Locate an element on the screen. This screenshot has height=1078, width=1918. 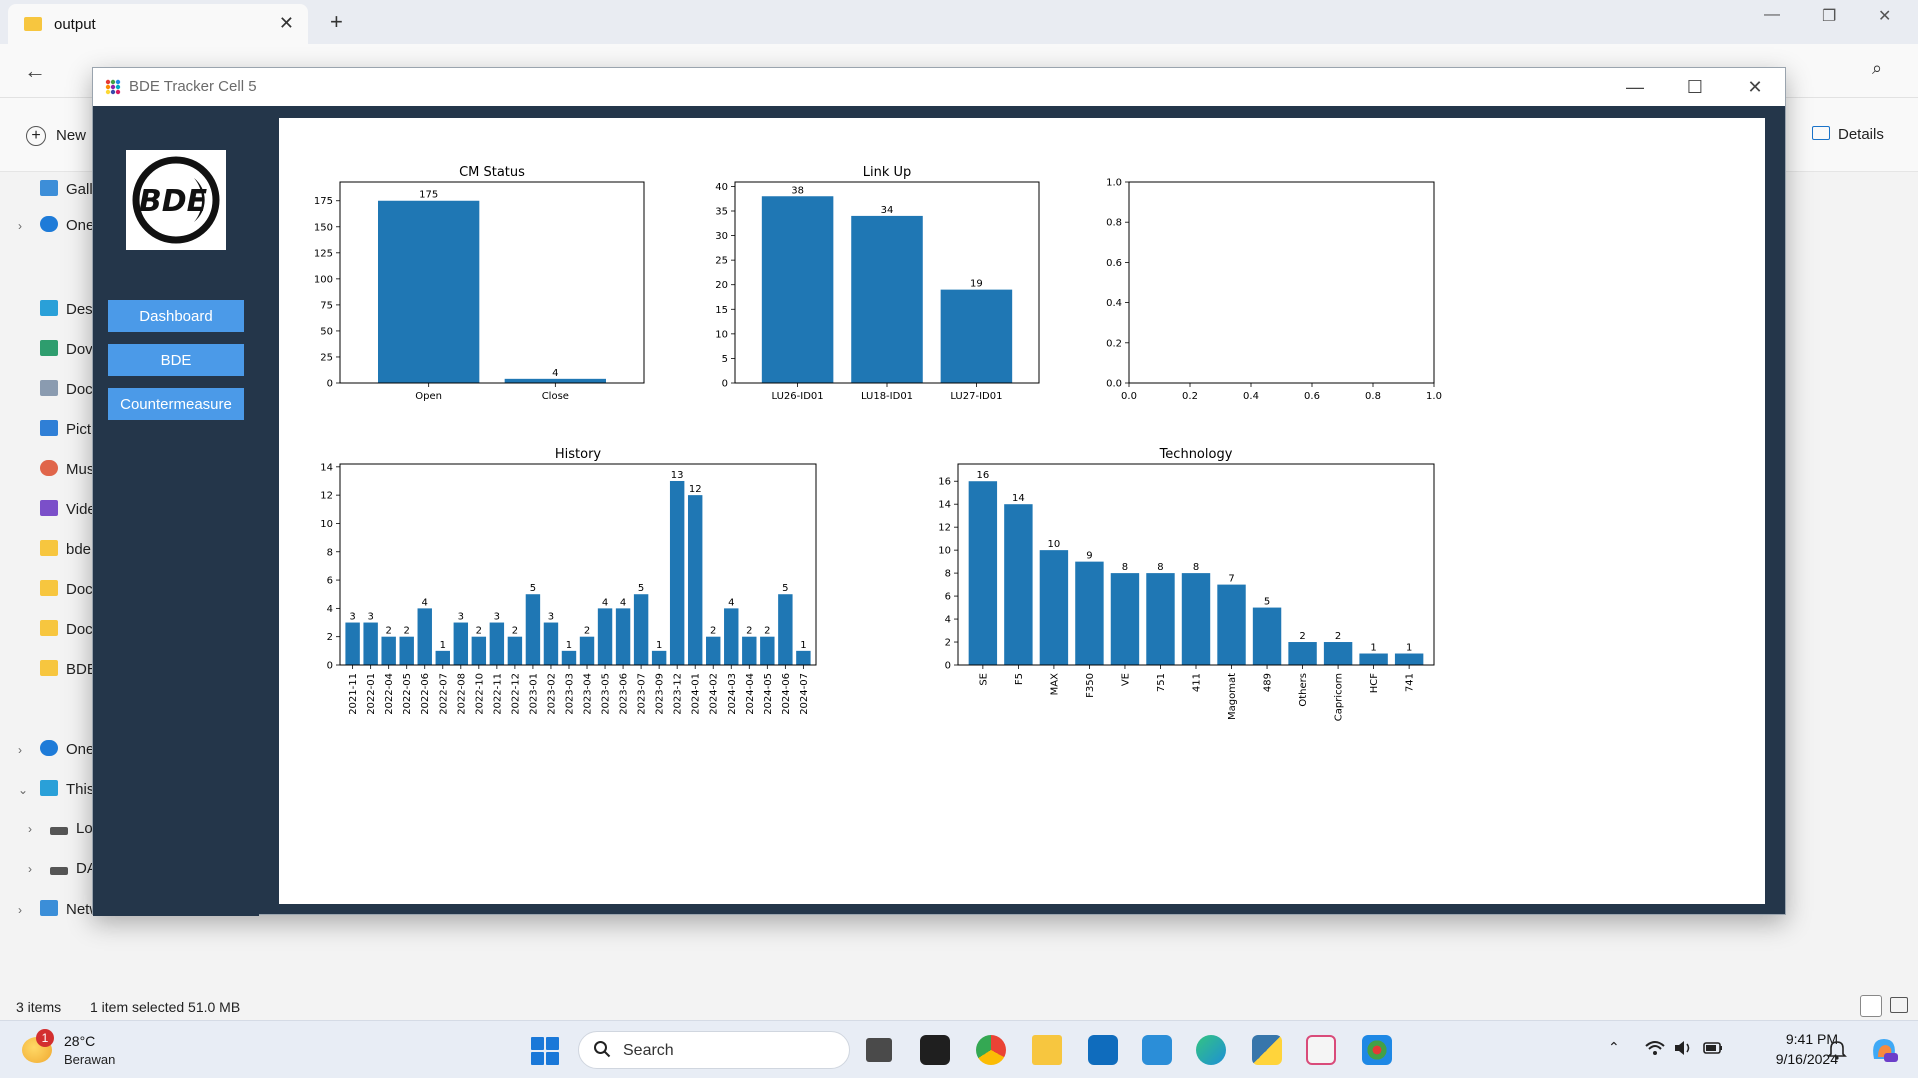
explorer-tab: output ✕ is located at coordinates (158, 24).